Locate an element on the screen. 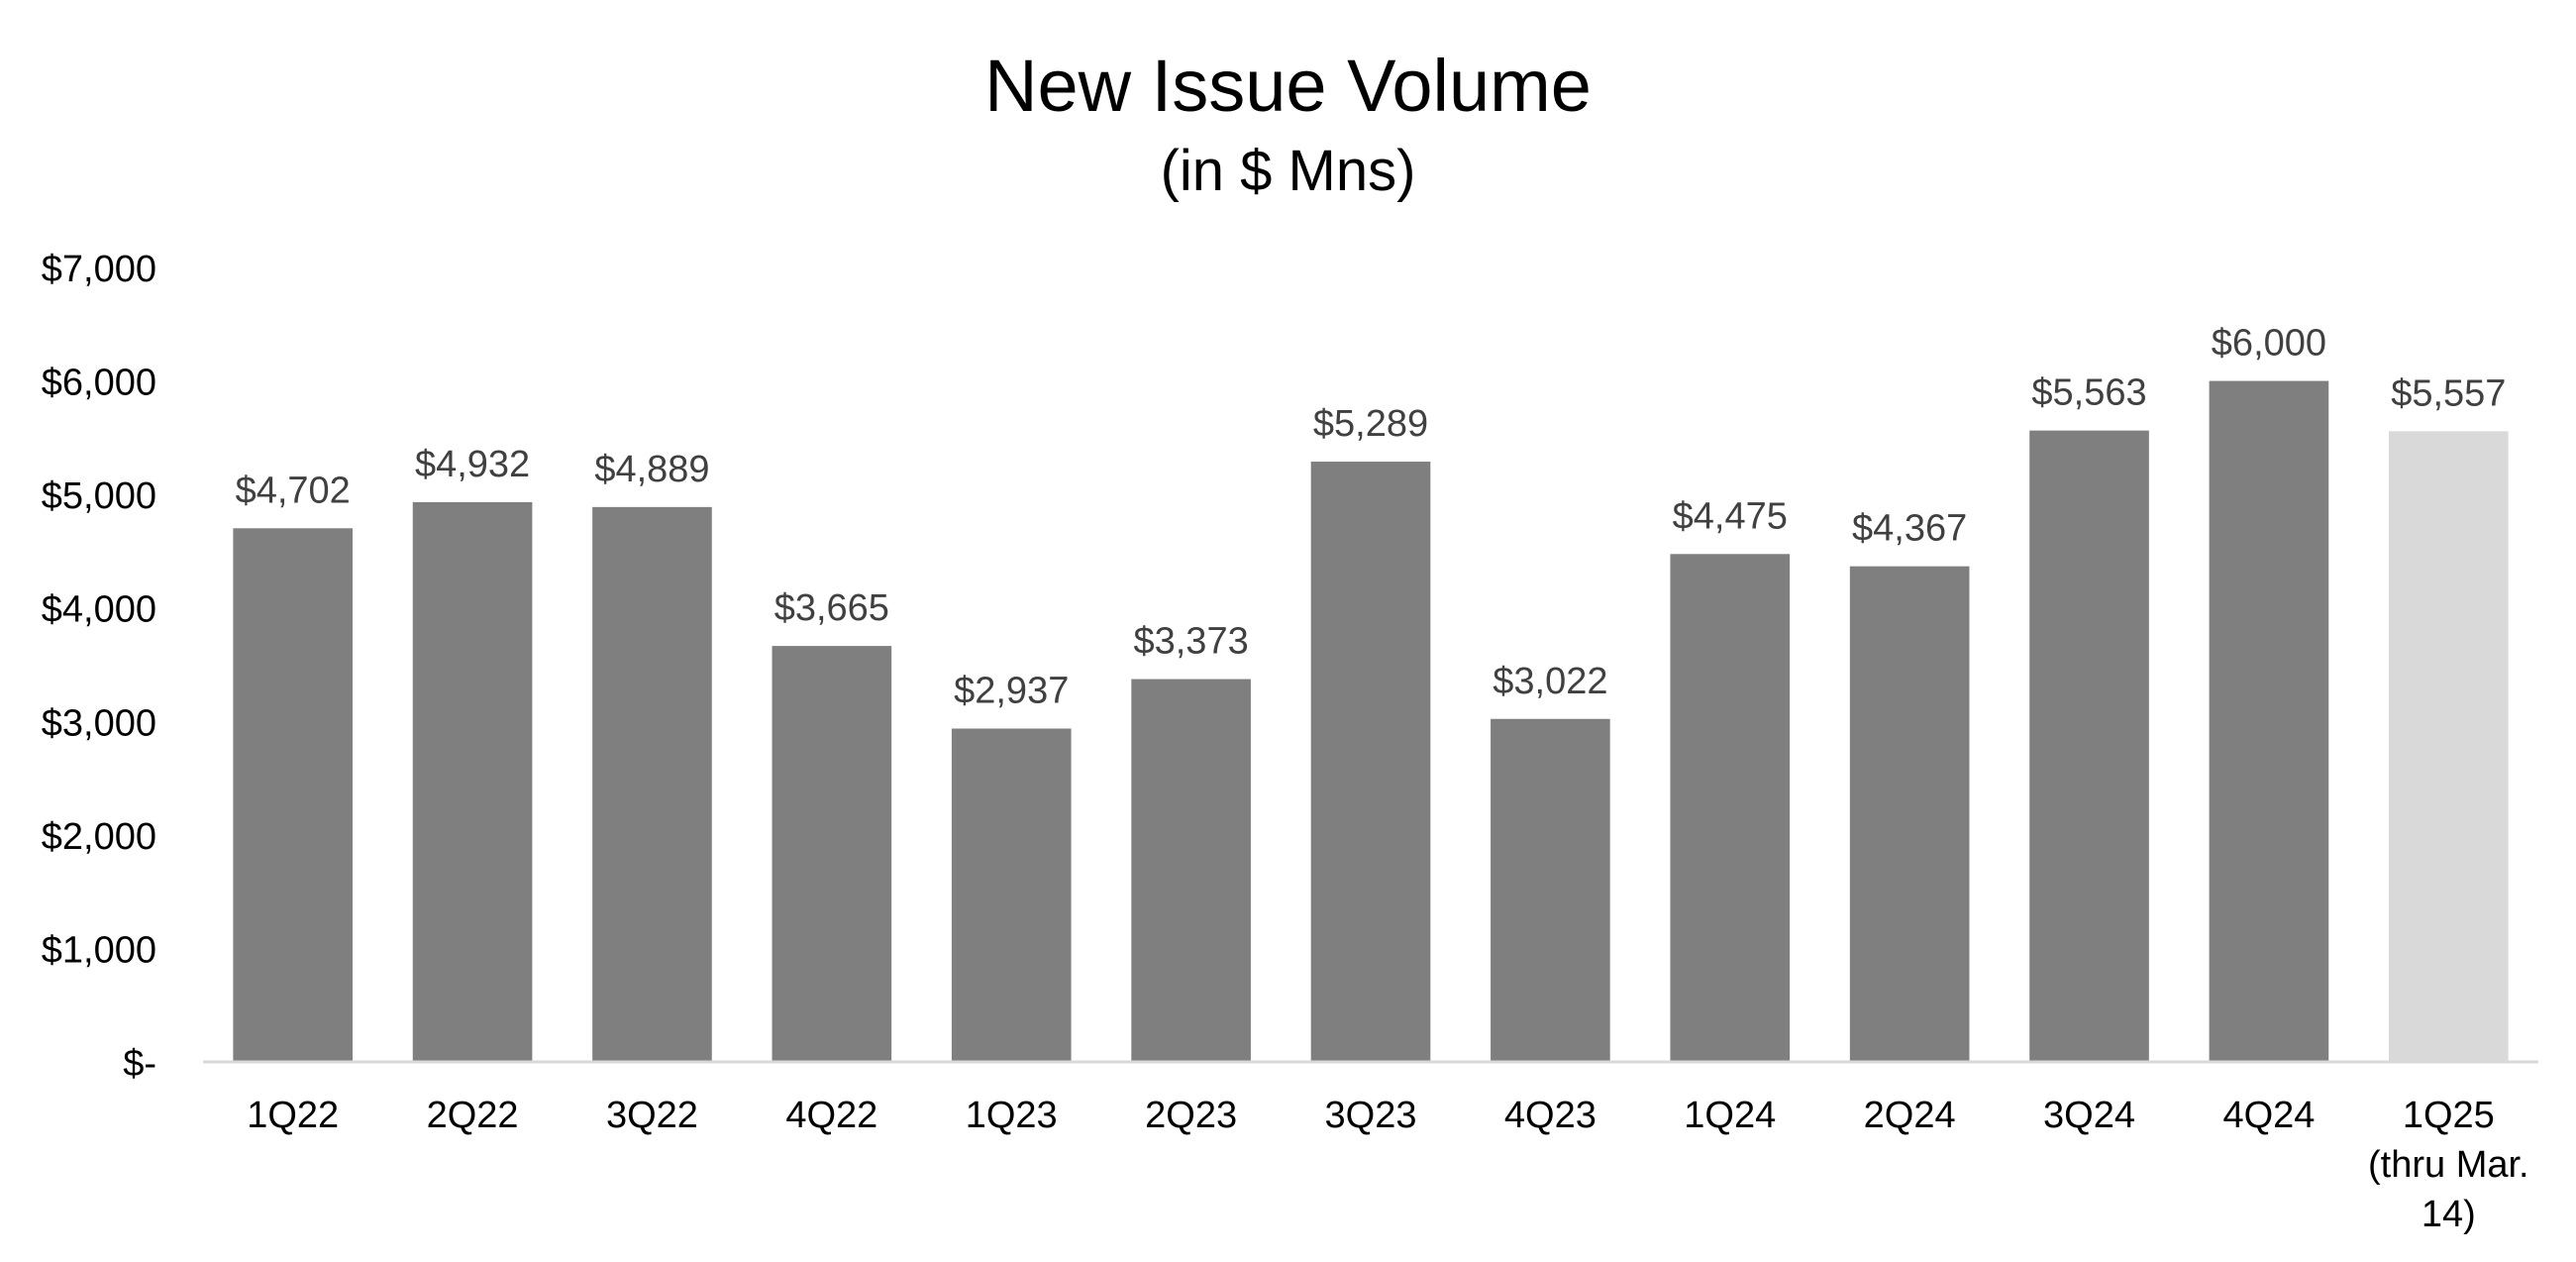 This screenshot has height=1262, width=2576. x-tick-label: 3Q23 is located at coordinates (1371, 1115).